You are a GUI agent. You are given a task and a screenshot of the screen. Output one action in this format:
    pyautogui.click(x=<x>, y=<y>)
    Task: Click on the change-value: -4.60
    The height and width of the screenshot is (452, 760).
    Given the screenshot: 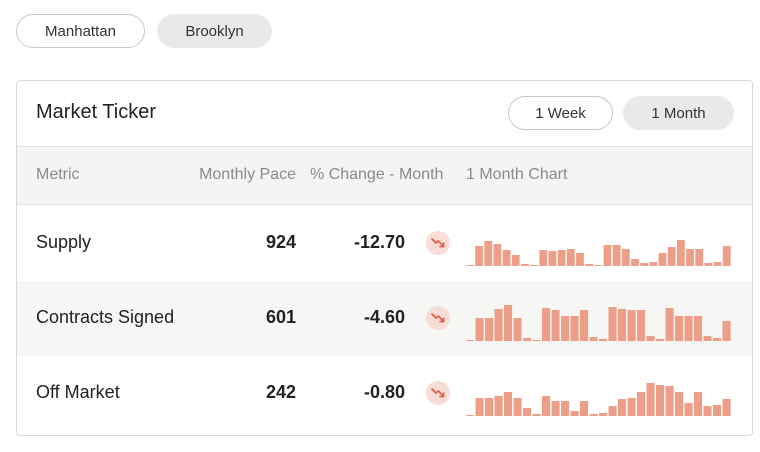 What is the action you would take?
    pyautogui.click(x=384, y=317)
    